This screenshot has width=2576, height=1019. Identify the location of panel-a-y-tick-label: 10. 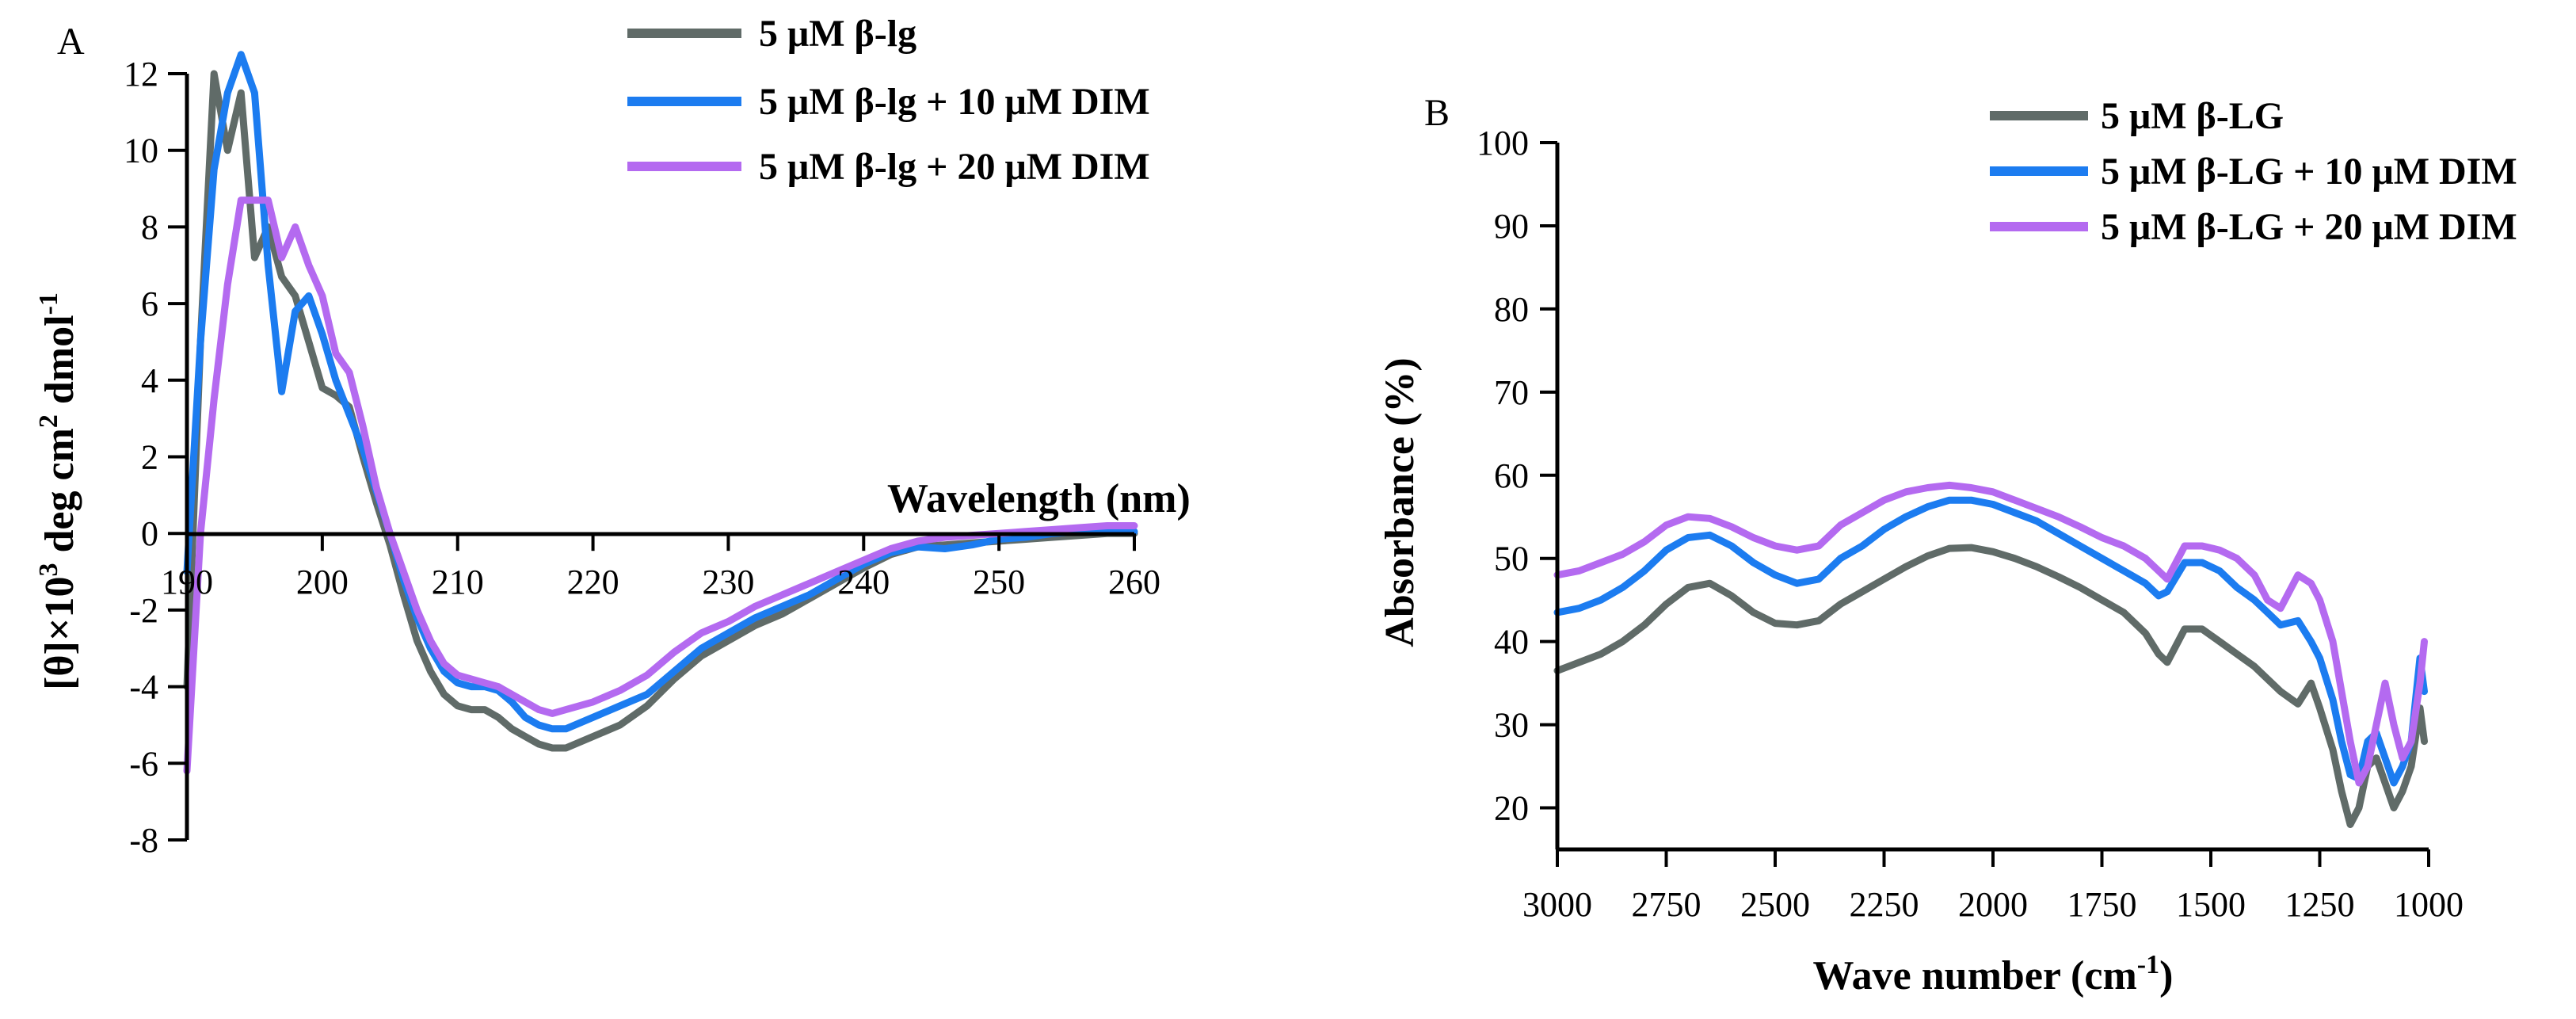
(141, 151).